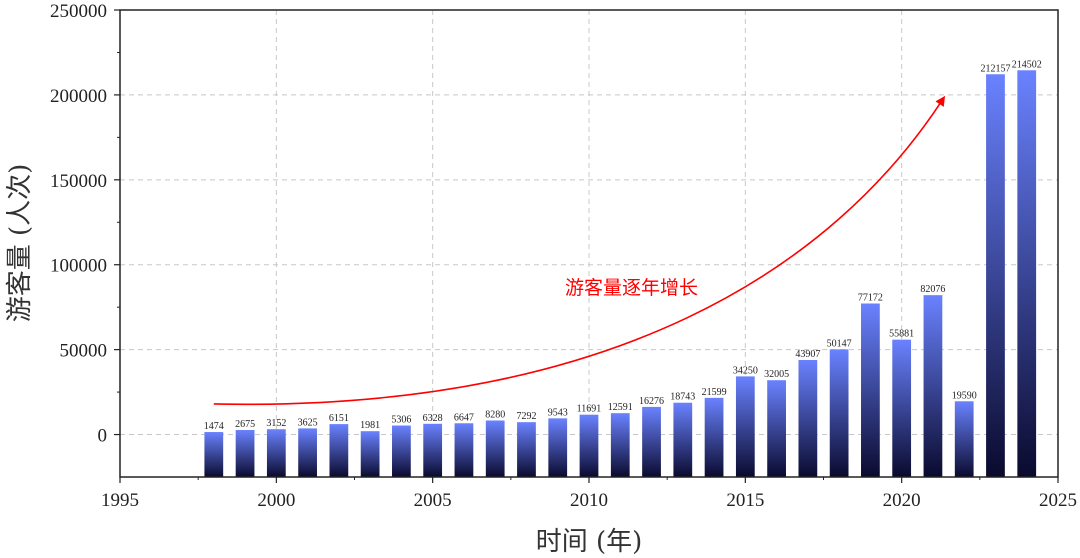 The height and width of the screenshot is (558, 1080). I want to click on bar-2013, so click(683, 439).